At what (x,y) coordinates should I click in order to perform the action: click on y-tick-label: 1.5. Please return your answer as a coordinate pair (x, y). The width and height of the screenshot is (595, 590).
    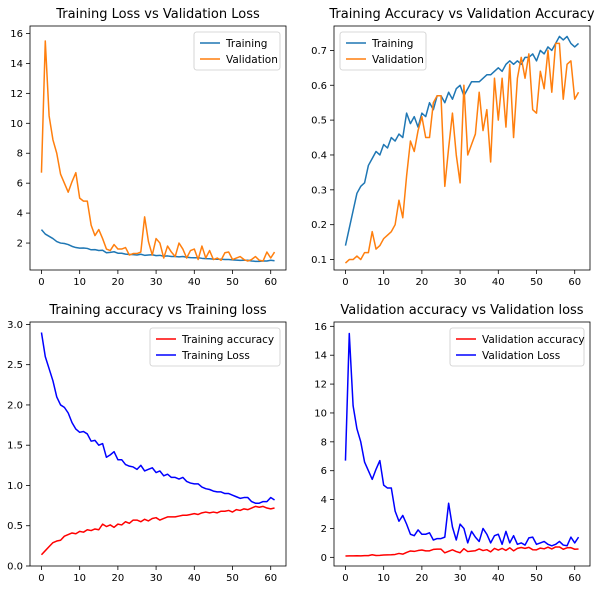
    Looking at the image, I should click on (15, 446).